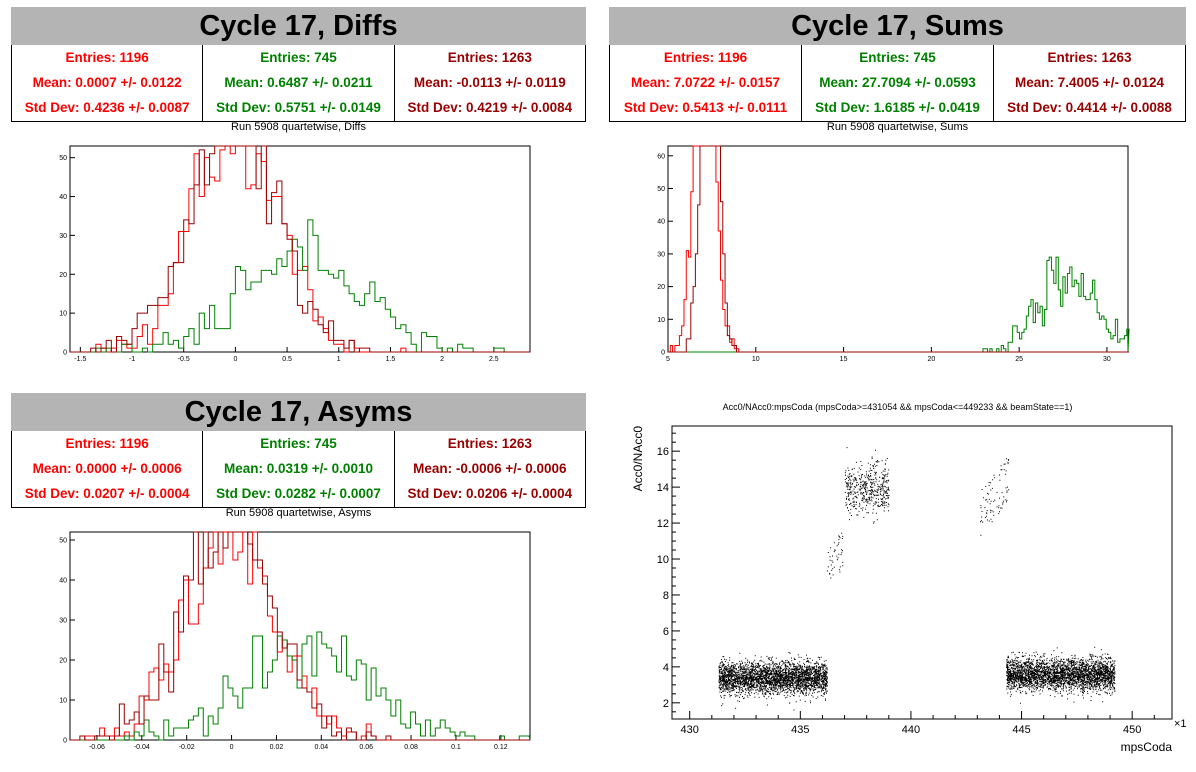 This screenshot has height=772, width=1196. I want to click on stat-entries: Entries: 1263, so click(489, 443).